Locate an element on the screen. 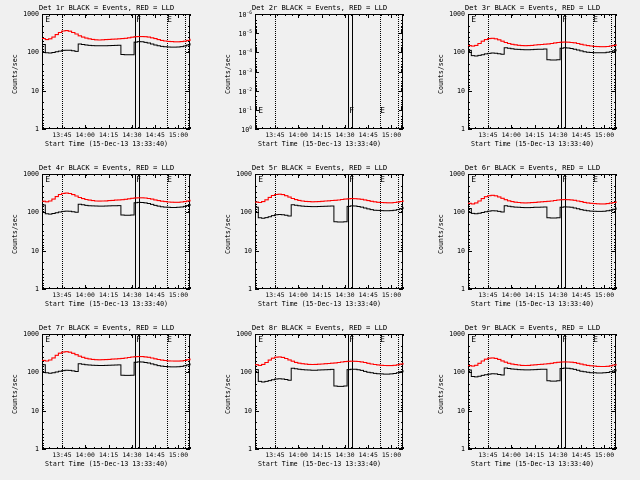 The image size is (640, 480). x-tick-label: 14:30 is located at coordinates (132, 455).